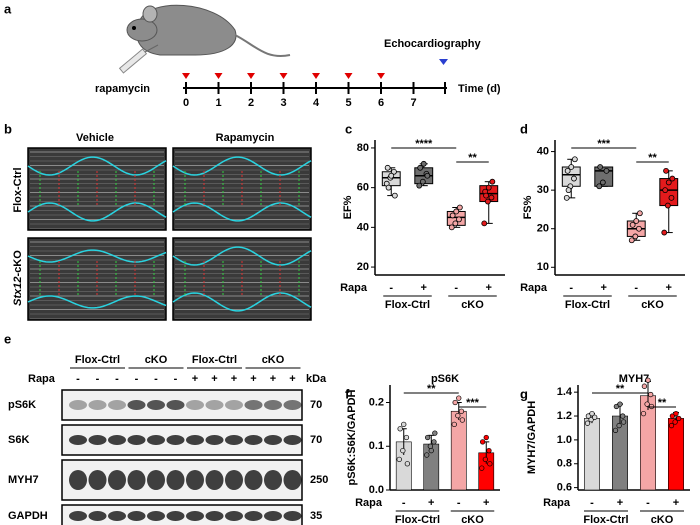 The image size is (700, 525). What do you see at coordinates (95, 138) in the screenshot?
I see `column-label: Vehicle` at bounding box center [95, 138].